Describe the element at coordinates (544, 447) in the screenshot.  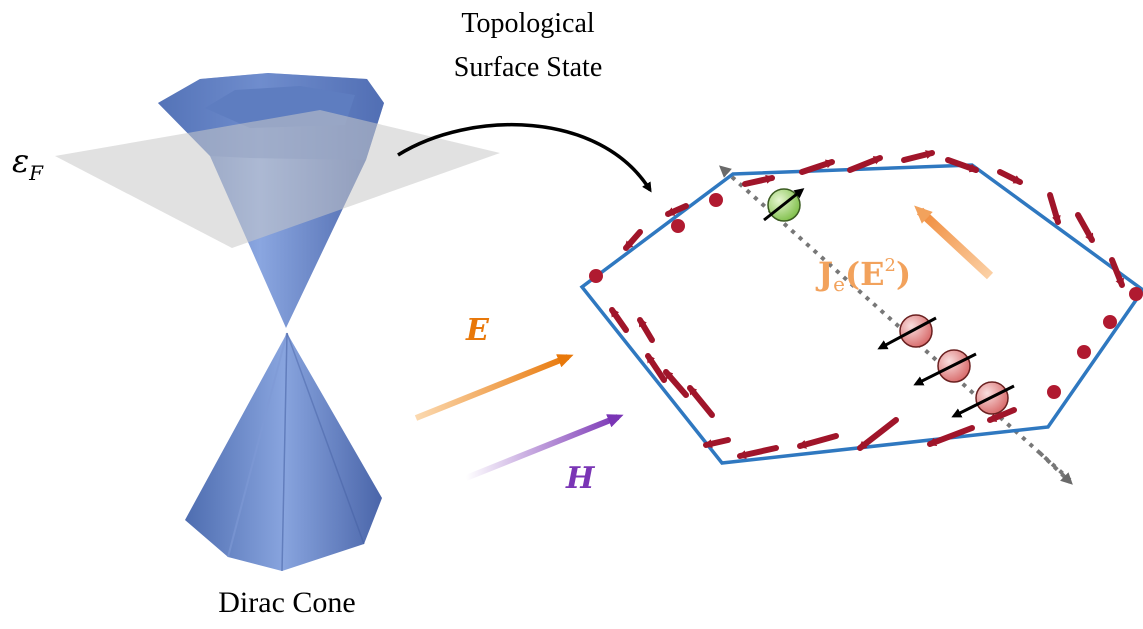
I see `hfield-arrow` at that location.